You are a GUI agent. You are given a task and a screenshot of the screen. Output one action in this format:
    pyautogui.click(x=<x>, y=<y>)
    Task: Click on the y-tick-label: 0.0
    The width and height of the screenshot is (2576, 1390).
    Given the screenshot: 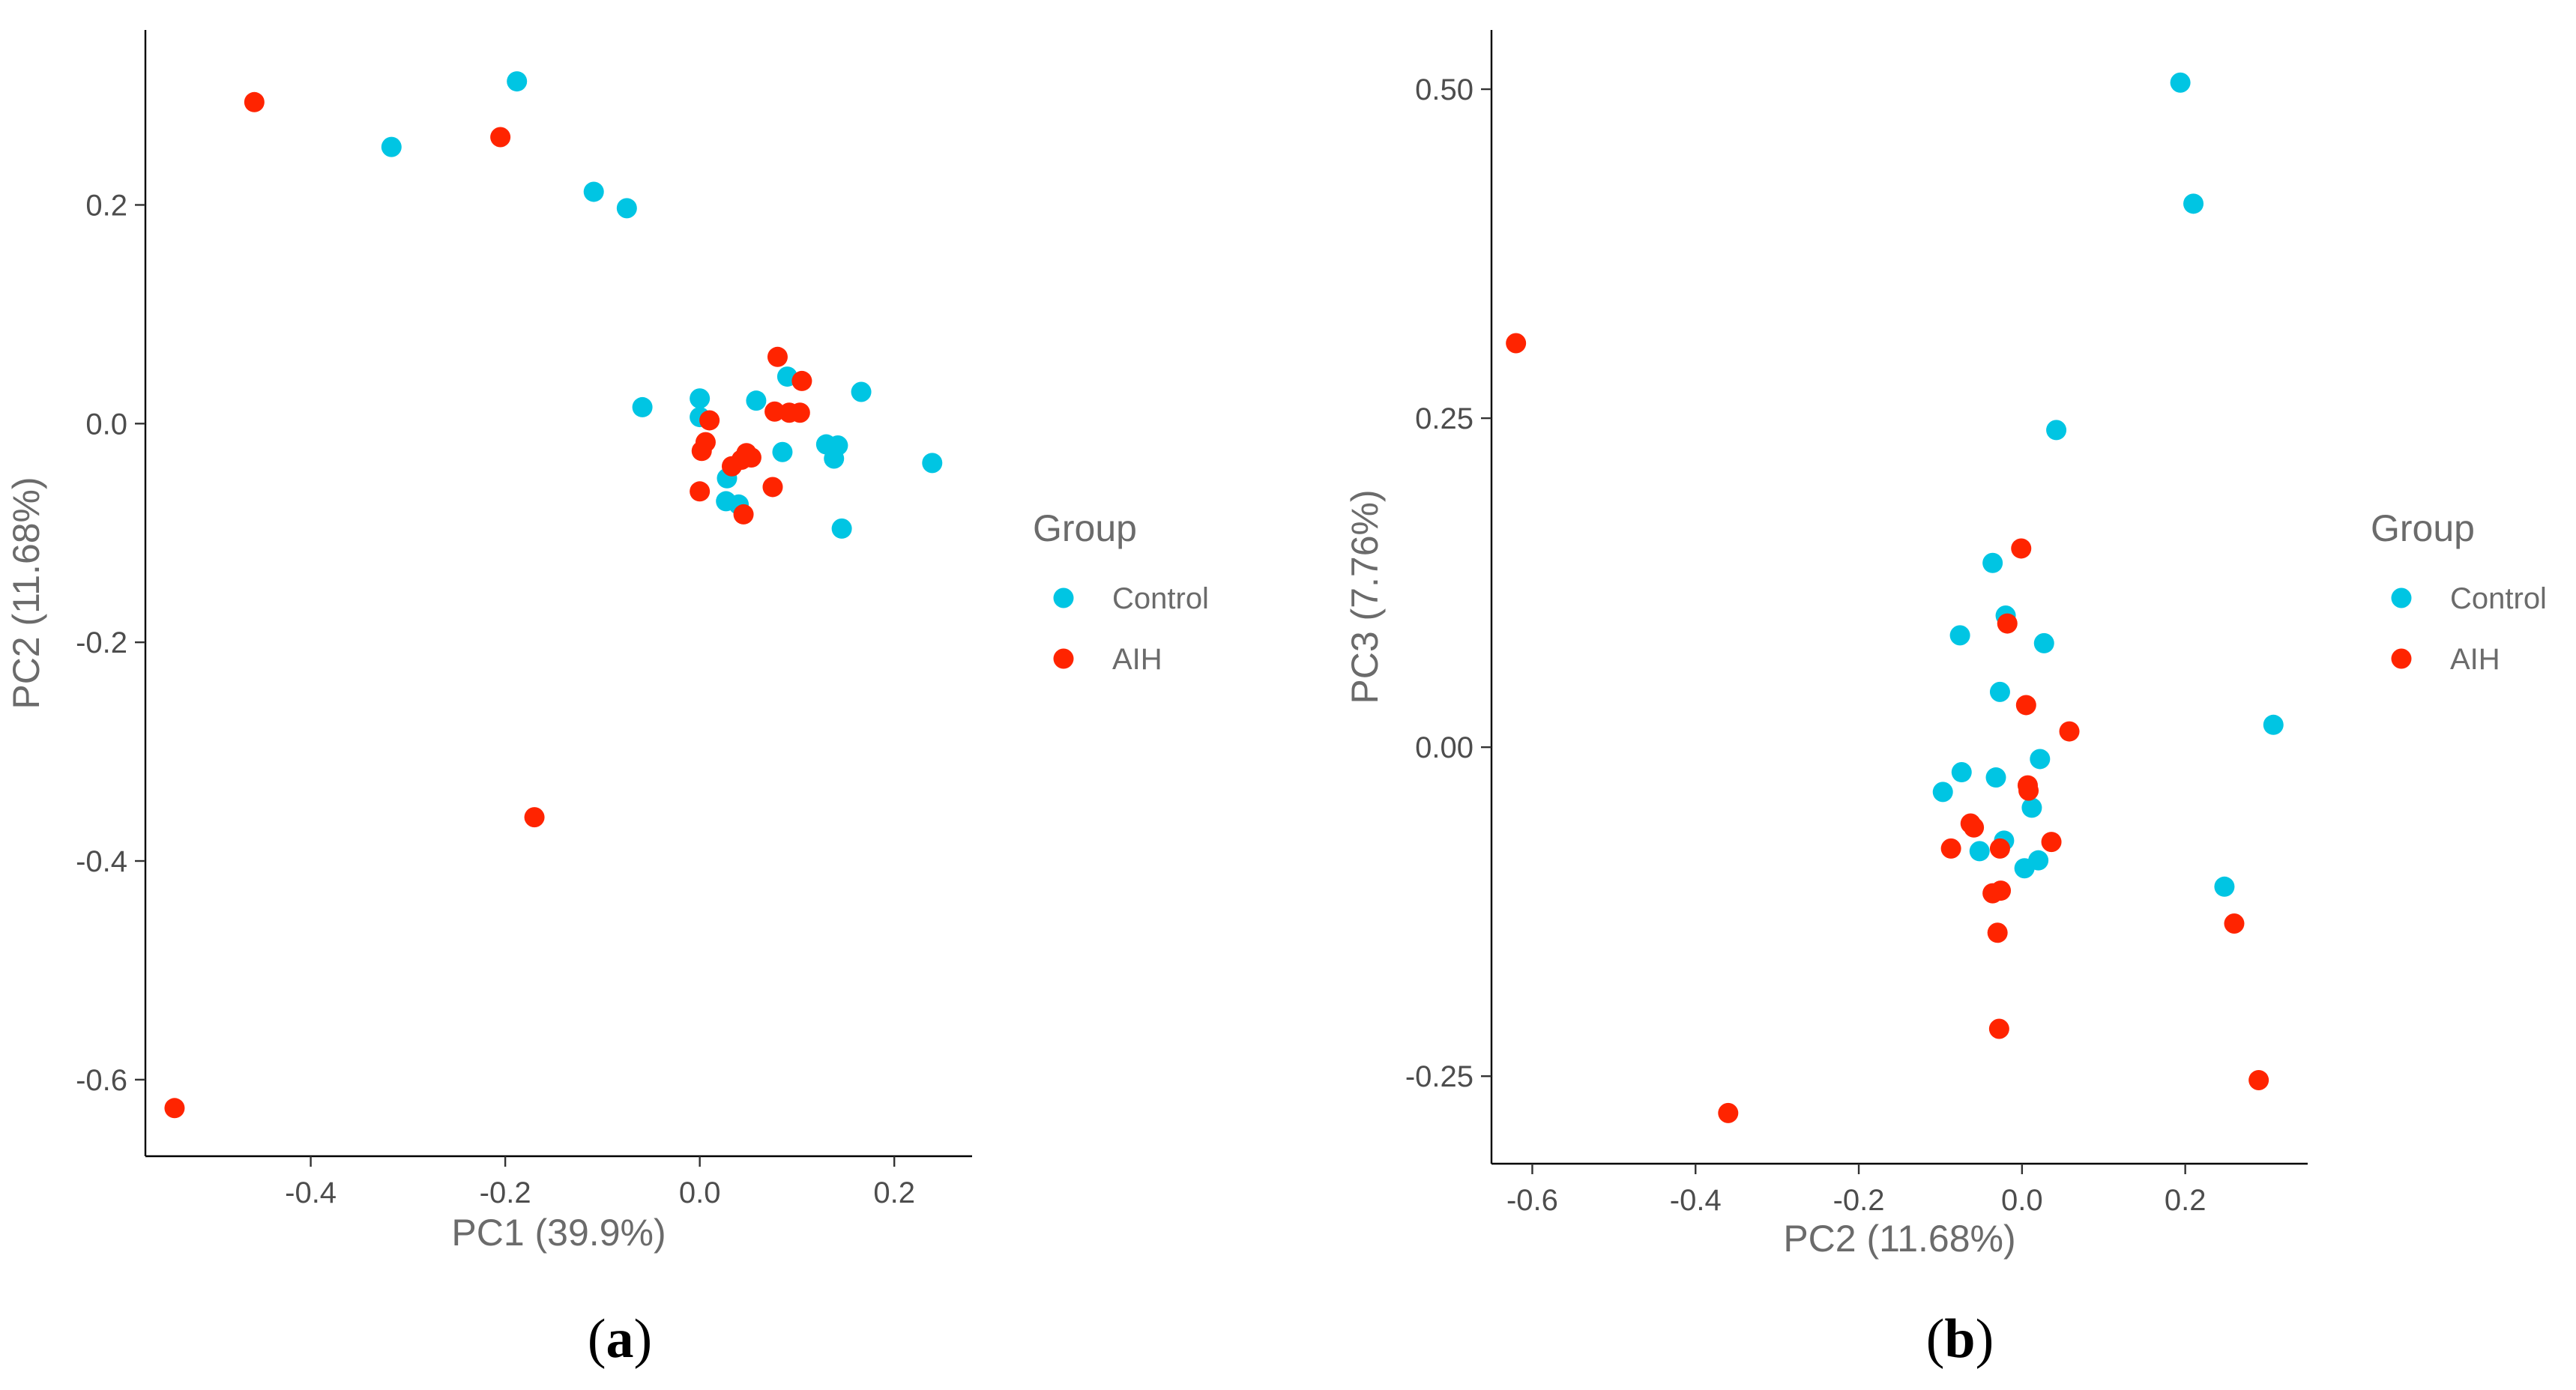 What is the action you would take?
    pyautogui.click(x=106, y=424)
    